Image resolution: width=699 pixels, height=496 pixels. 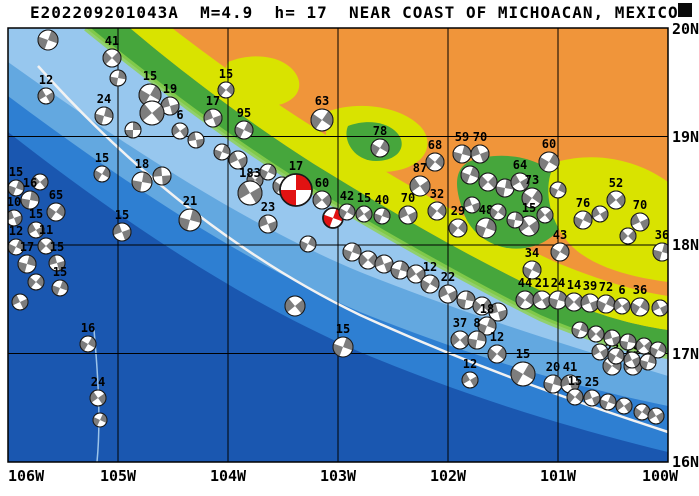 I want to click on depth-label: 39, so click(x=590, y=286).